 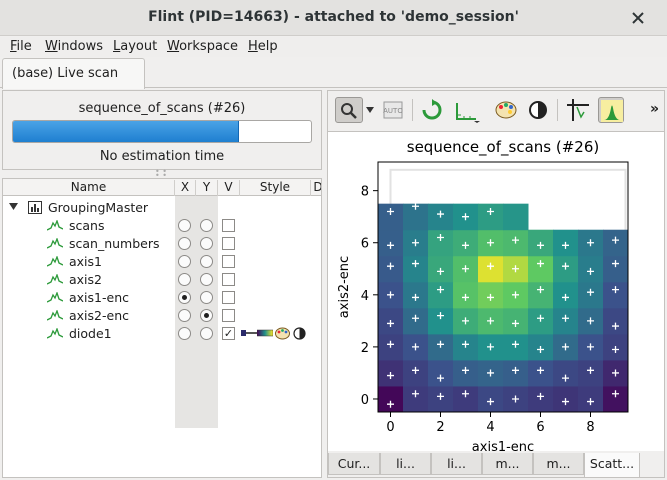 I want to click on tree-row-axis2-enc: axis2-enc, so click(x=162, y=316).